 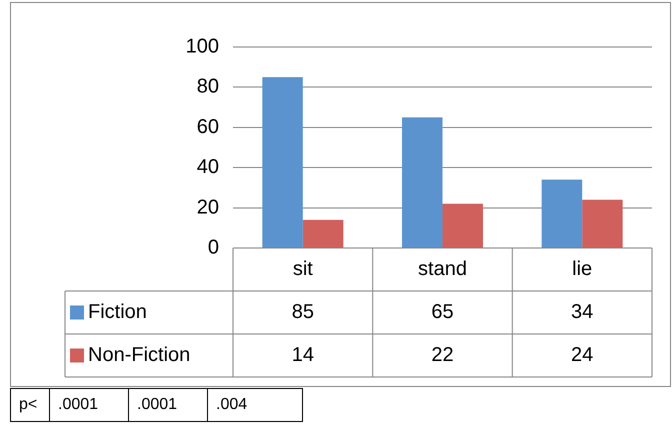 What do you see at coordinates (582, 312) in the screenshot?
I see `data-label: 34` at bounding box center [582, 312].